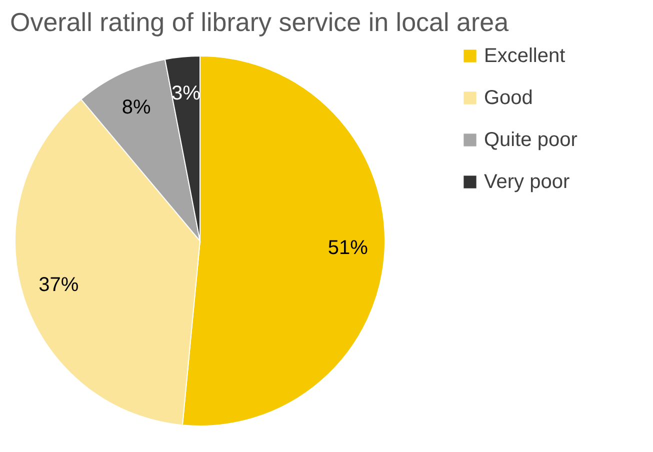 This screenshot has width=653, height=452. I want to click on legend-label: Excellent, so click(525, 56).